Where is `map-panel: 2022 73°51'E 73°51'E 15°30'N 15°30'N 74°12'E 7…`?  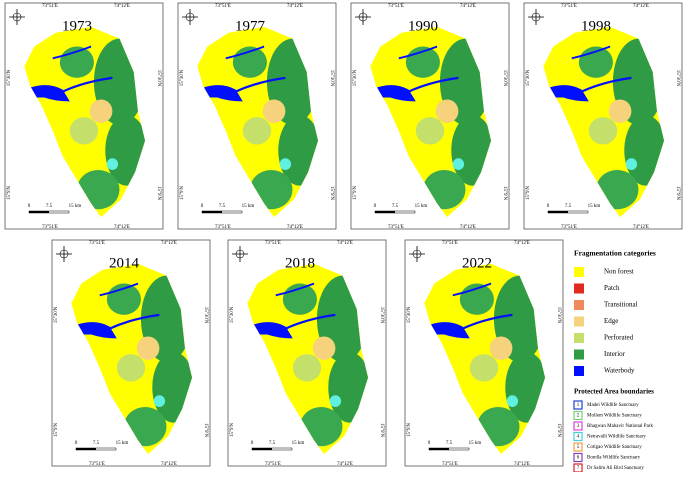
map-panel: 2022 73°51'E 73°51'E 15°30'N 15°30'N 74°12'E 7… is located at coordinates (484, 353).